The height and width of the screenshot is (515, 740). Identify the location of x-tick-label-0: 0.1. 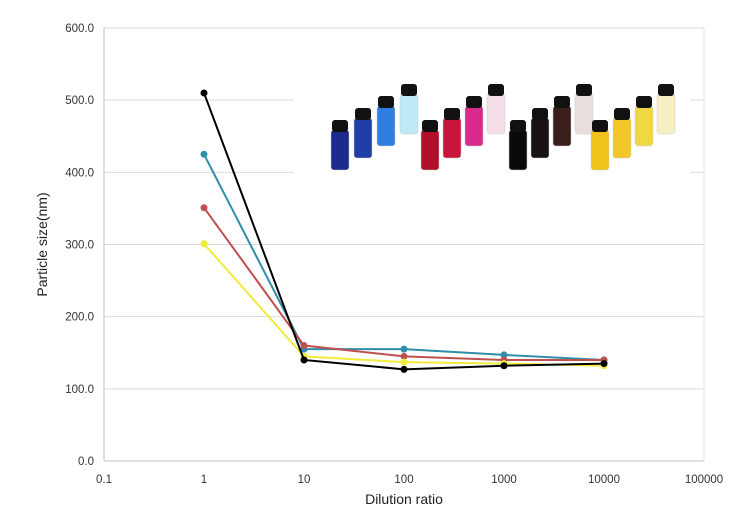
(104, 480).